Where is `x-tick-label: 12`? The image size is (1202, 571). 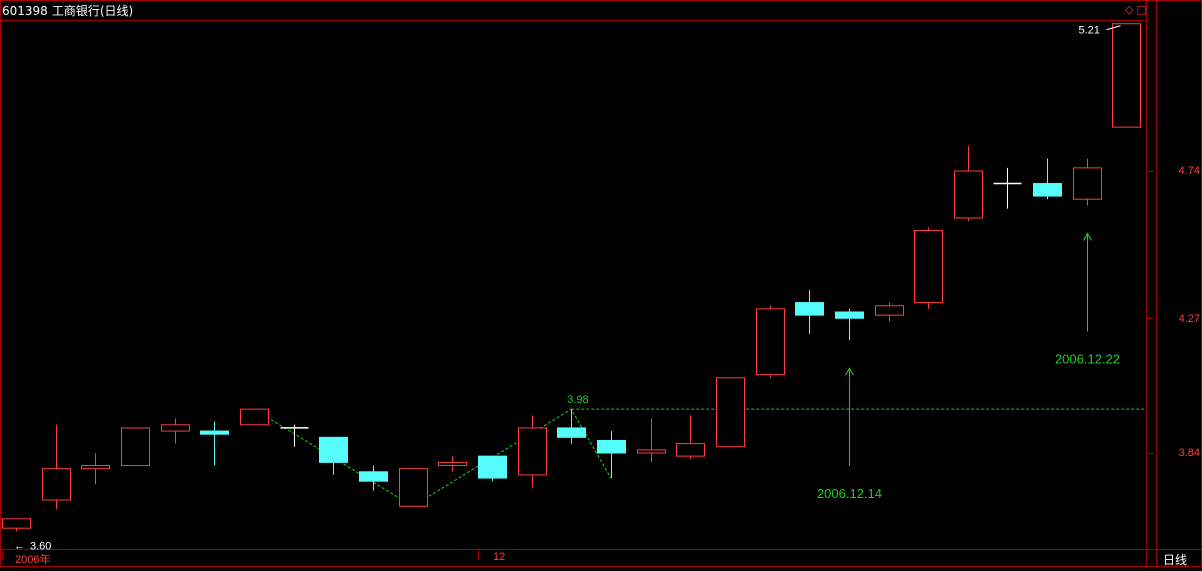 x-tick-label: 12 is located at coordinates (499, 557).